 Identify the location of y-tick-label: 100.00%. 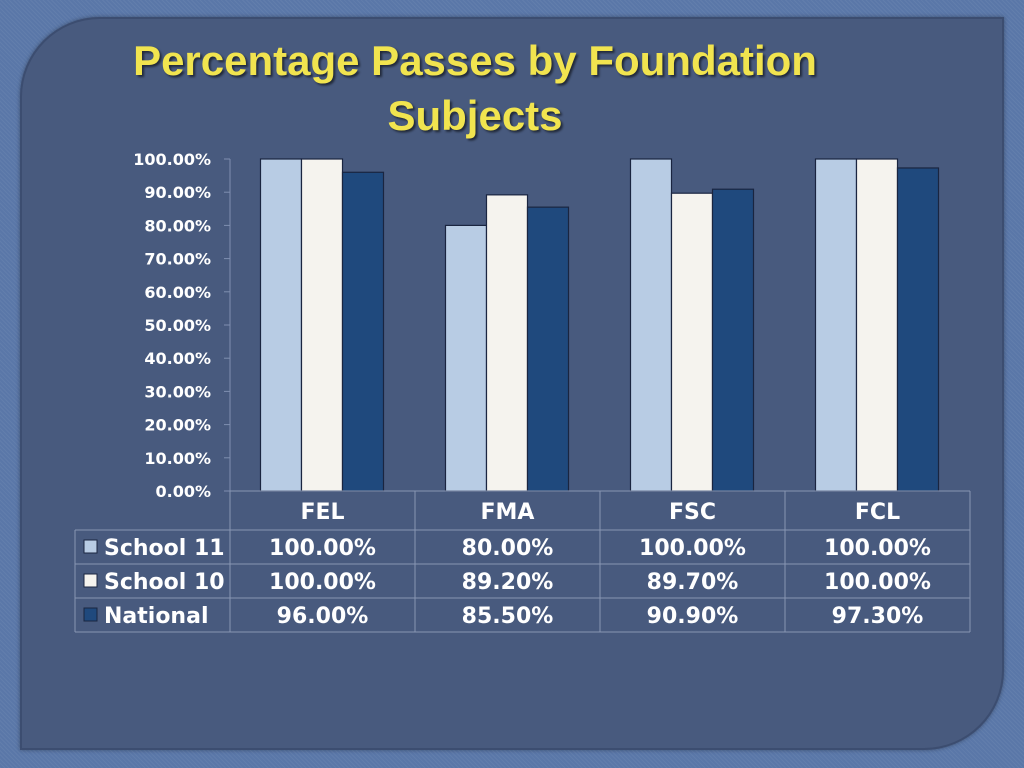
(172, 159).